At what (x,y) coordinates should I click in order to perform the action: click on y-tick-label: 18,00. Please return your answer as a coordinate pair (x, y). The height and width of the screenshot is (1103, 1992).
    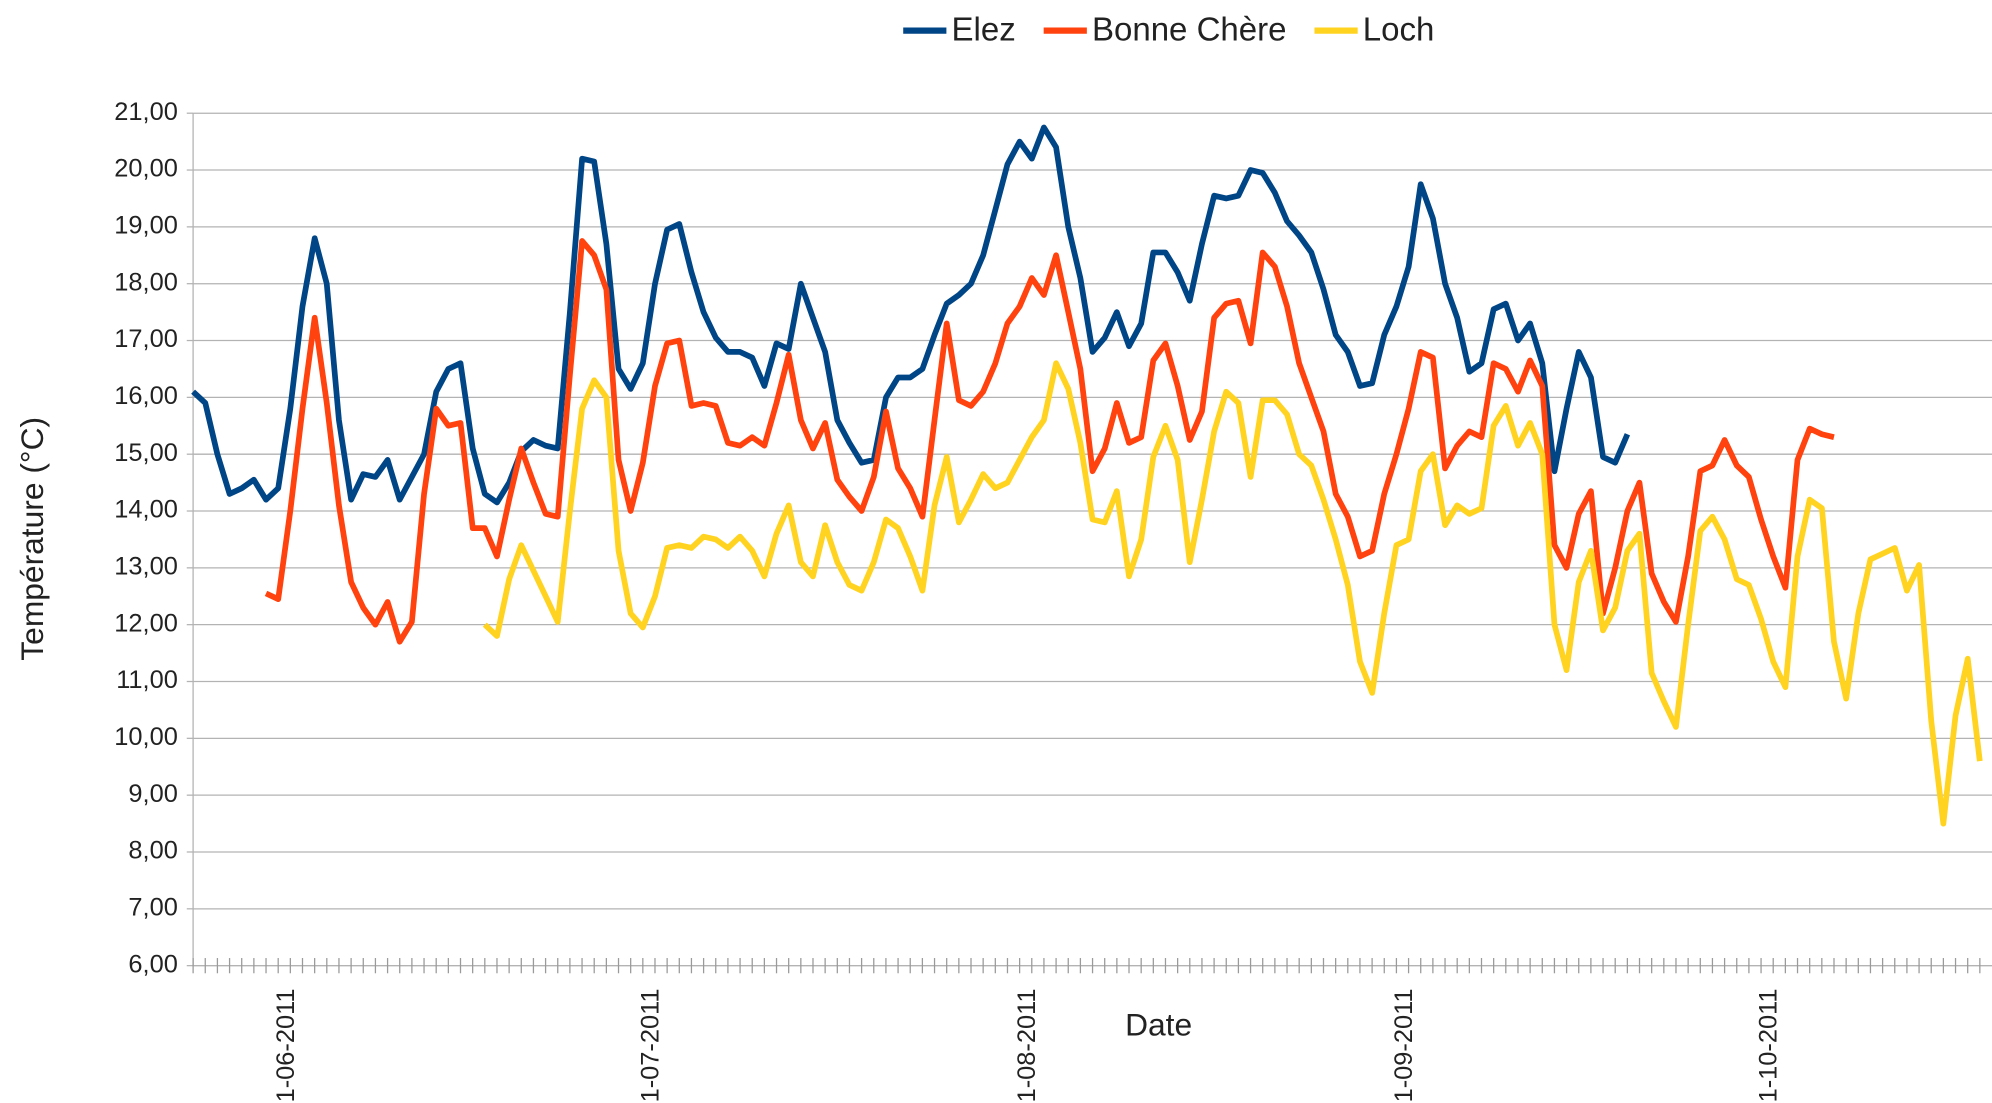
    Looking at the image, I should click on (146, 282).